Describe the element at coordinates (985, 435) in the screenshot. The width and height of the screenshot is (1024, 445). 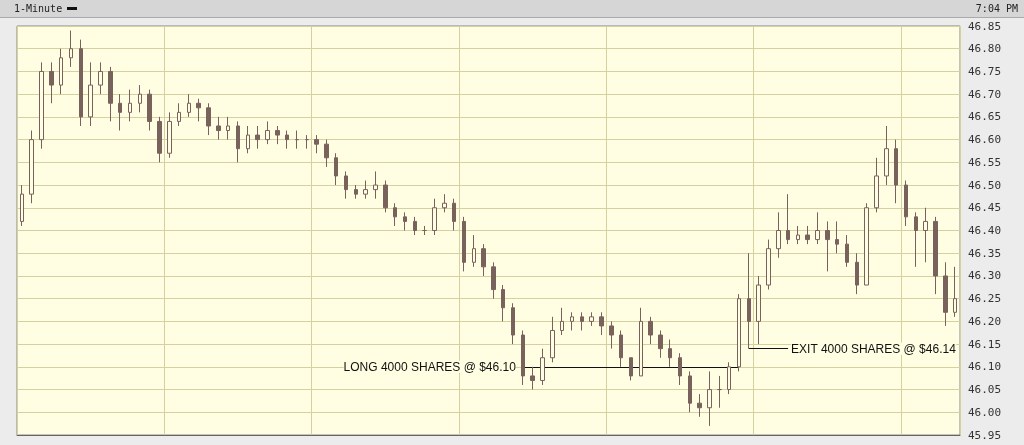
I see `y-tick-label: 45.95` at that location.